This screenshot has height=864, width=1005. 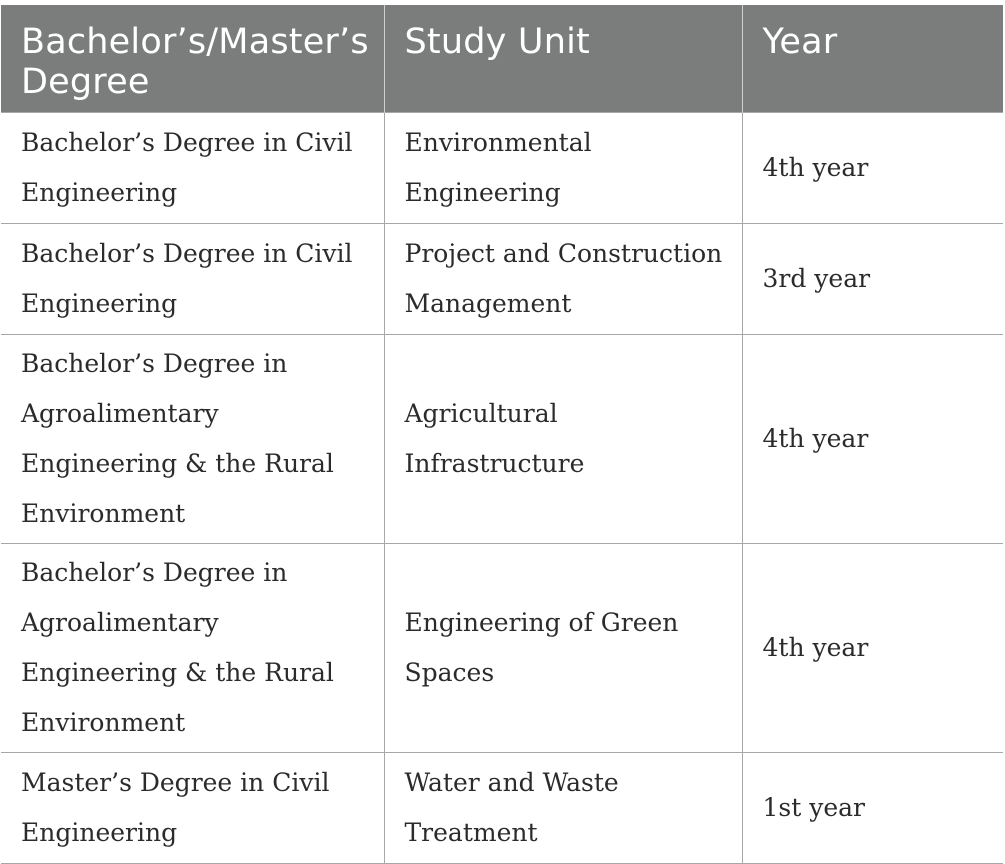 I want to click on study-unit-cell: Water and Waste Treatment, so click(x=563, y=808).